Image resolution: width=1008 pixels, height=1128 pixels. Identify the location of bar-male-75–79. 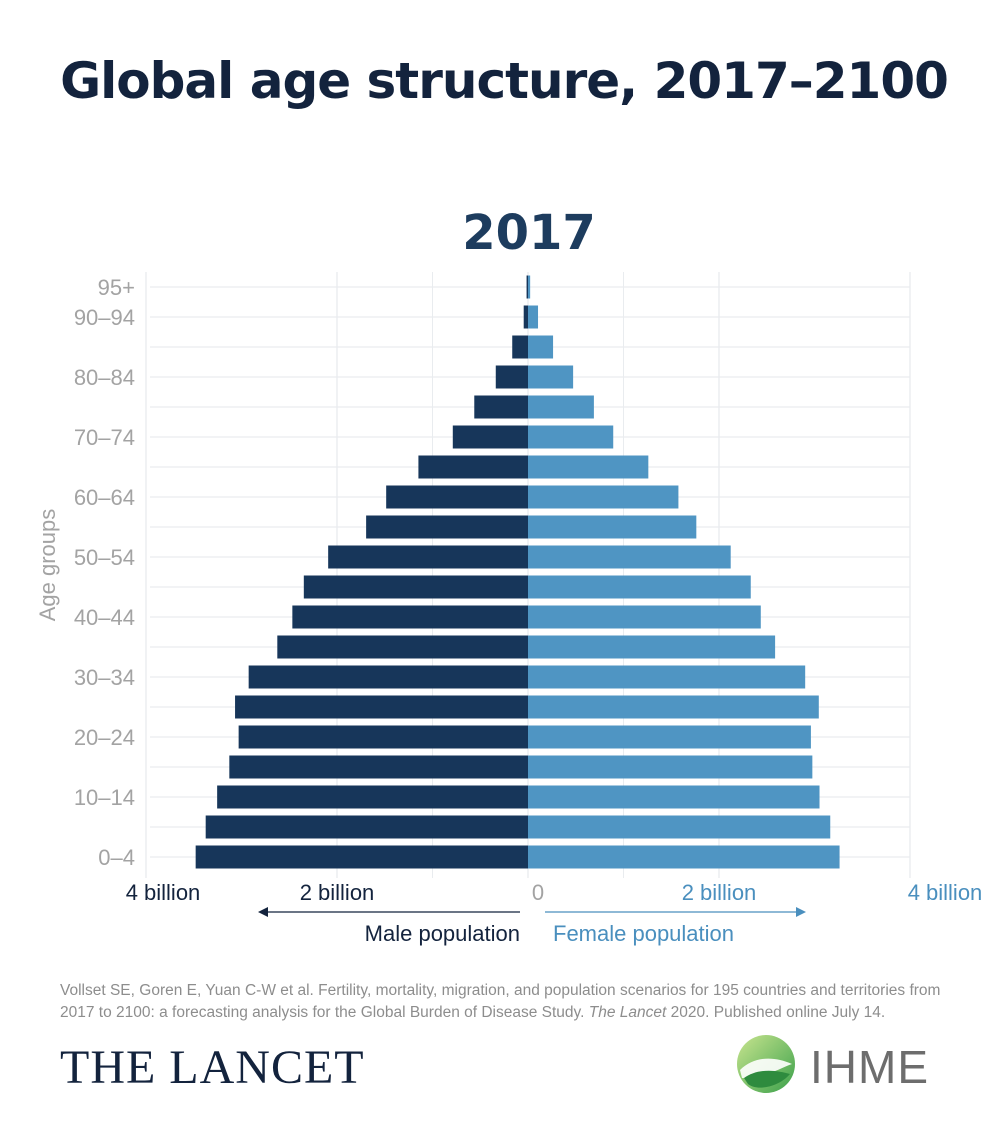
(501, 407).